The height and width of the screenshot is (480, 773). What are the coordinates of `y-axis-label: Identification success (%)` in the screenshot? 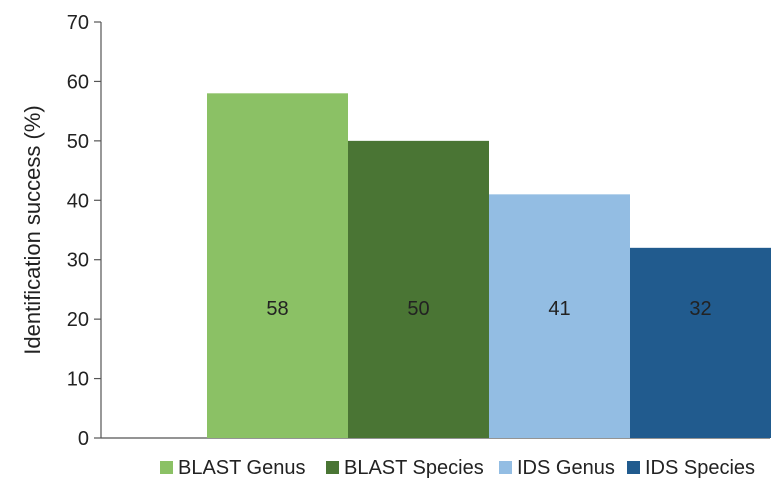 It's located at (32, 229).